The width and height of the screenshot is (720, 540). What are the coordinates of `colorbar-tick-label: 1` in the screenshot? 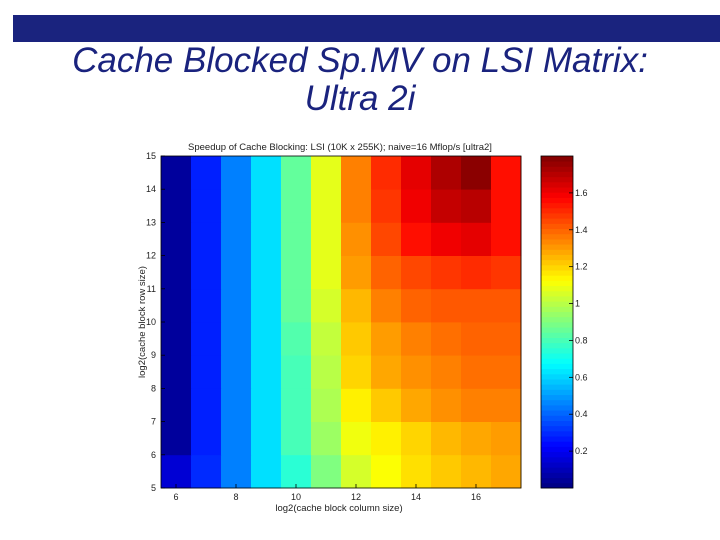 It's located at (577, 304).